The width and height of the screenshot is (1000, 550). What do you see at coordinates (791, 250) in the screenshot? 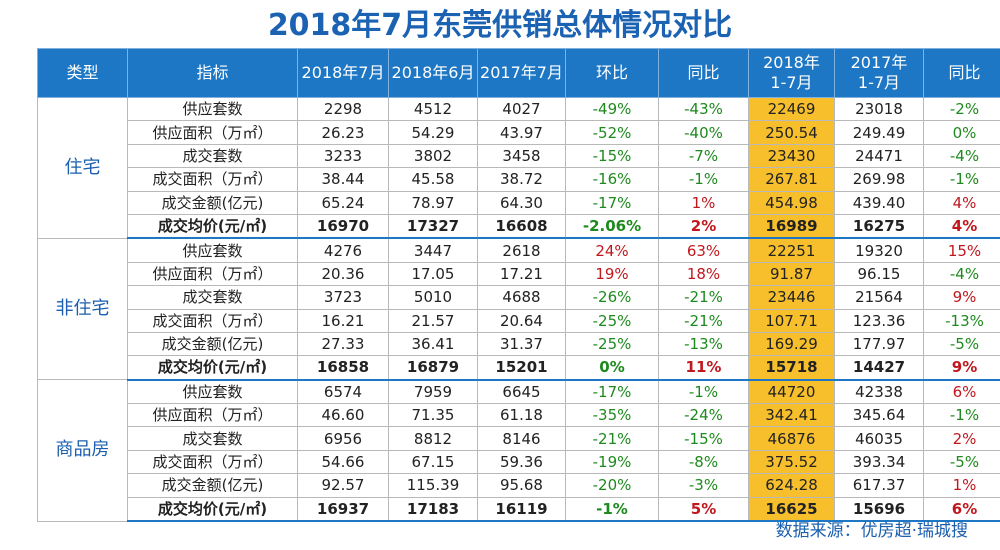
I see `ytd-2018-cell: 22251` at bounding box center [791, 250].